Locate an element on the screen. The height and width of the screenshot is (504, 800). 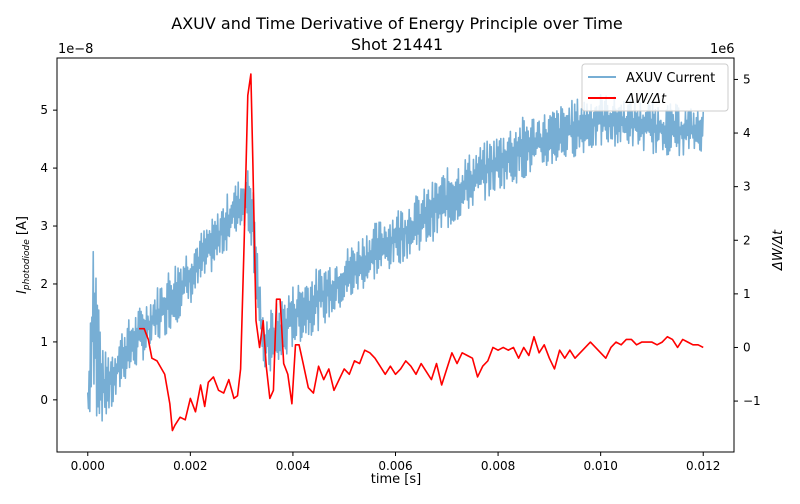
y-axis-label-sub: photodiode is located at coordinates (27, 265).